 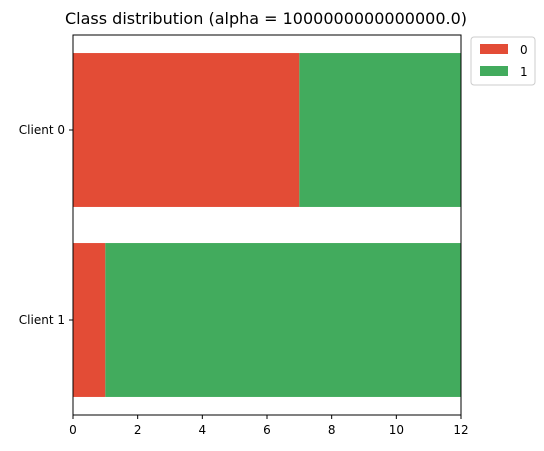 I want to click on y-axis: Client 0 Client 1, so click(x=46, y=225).